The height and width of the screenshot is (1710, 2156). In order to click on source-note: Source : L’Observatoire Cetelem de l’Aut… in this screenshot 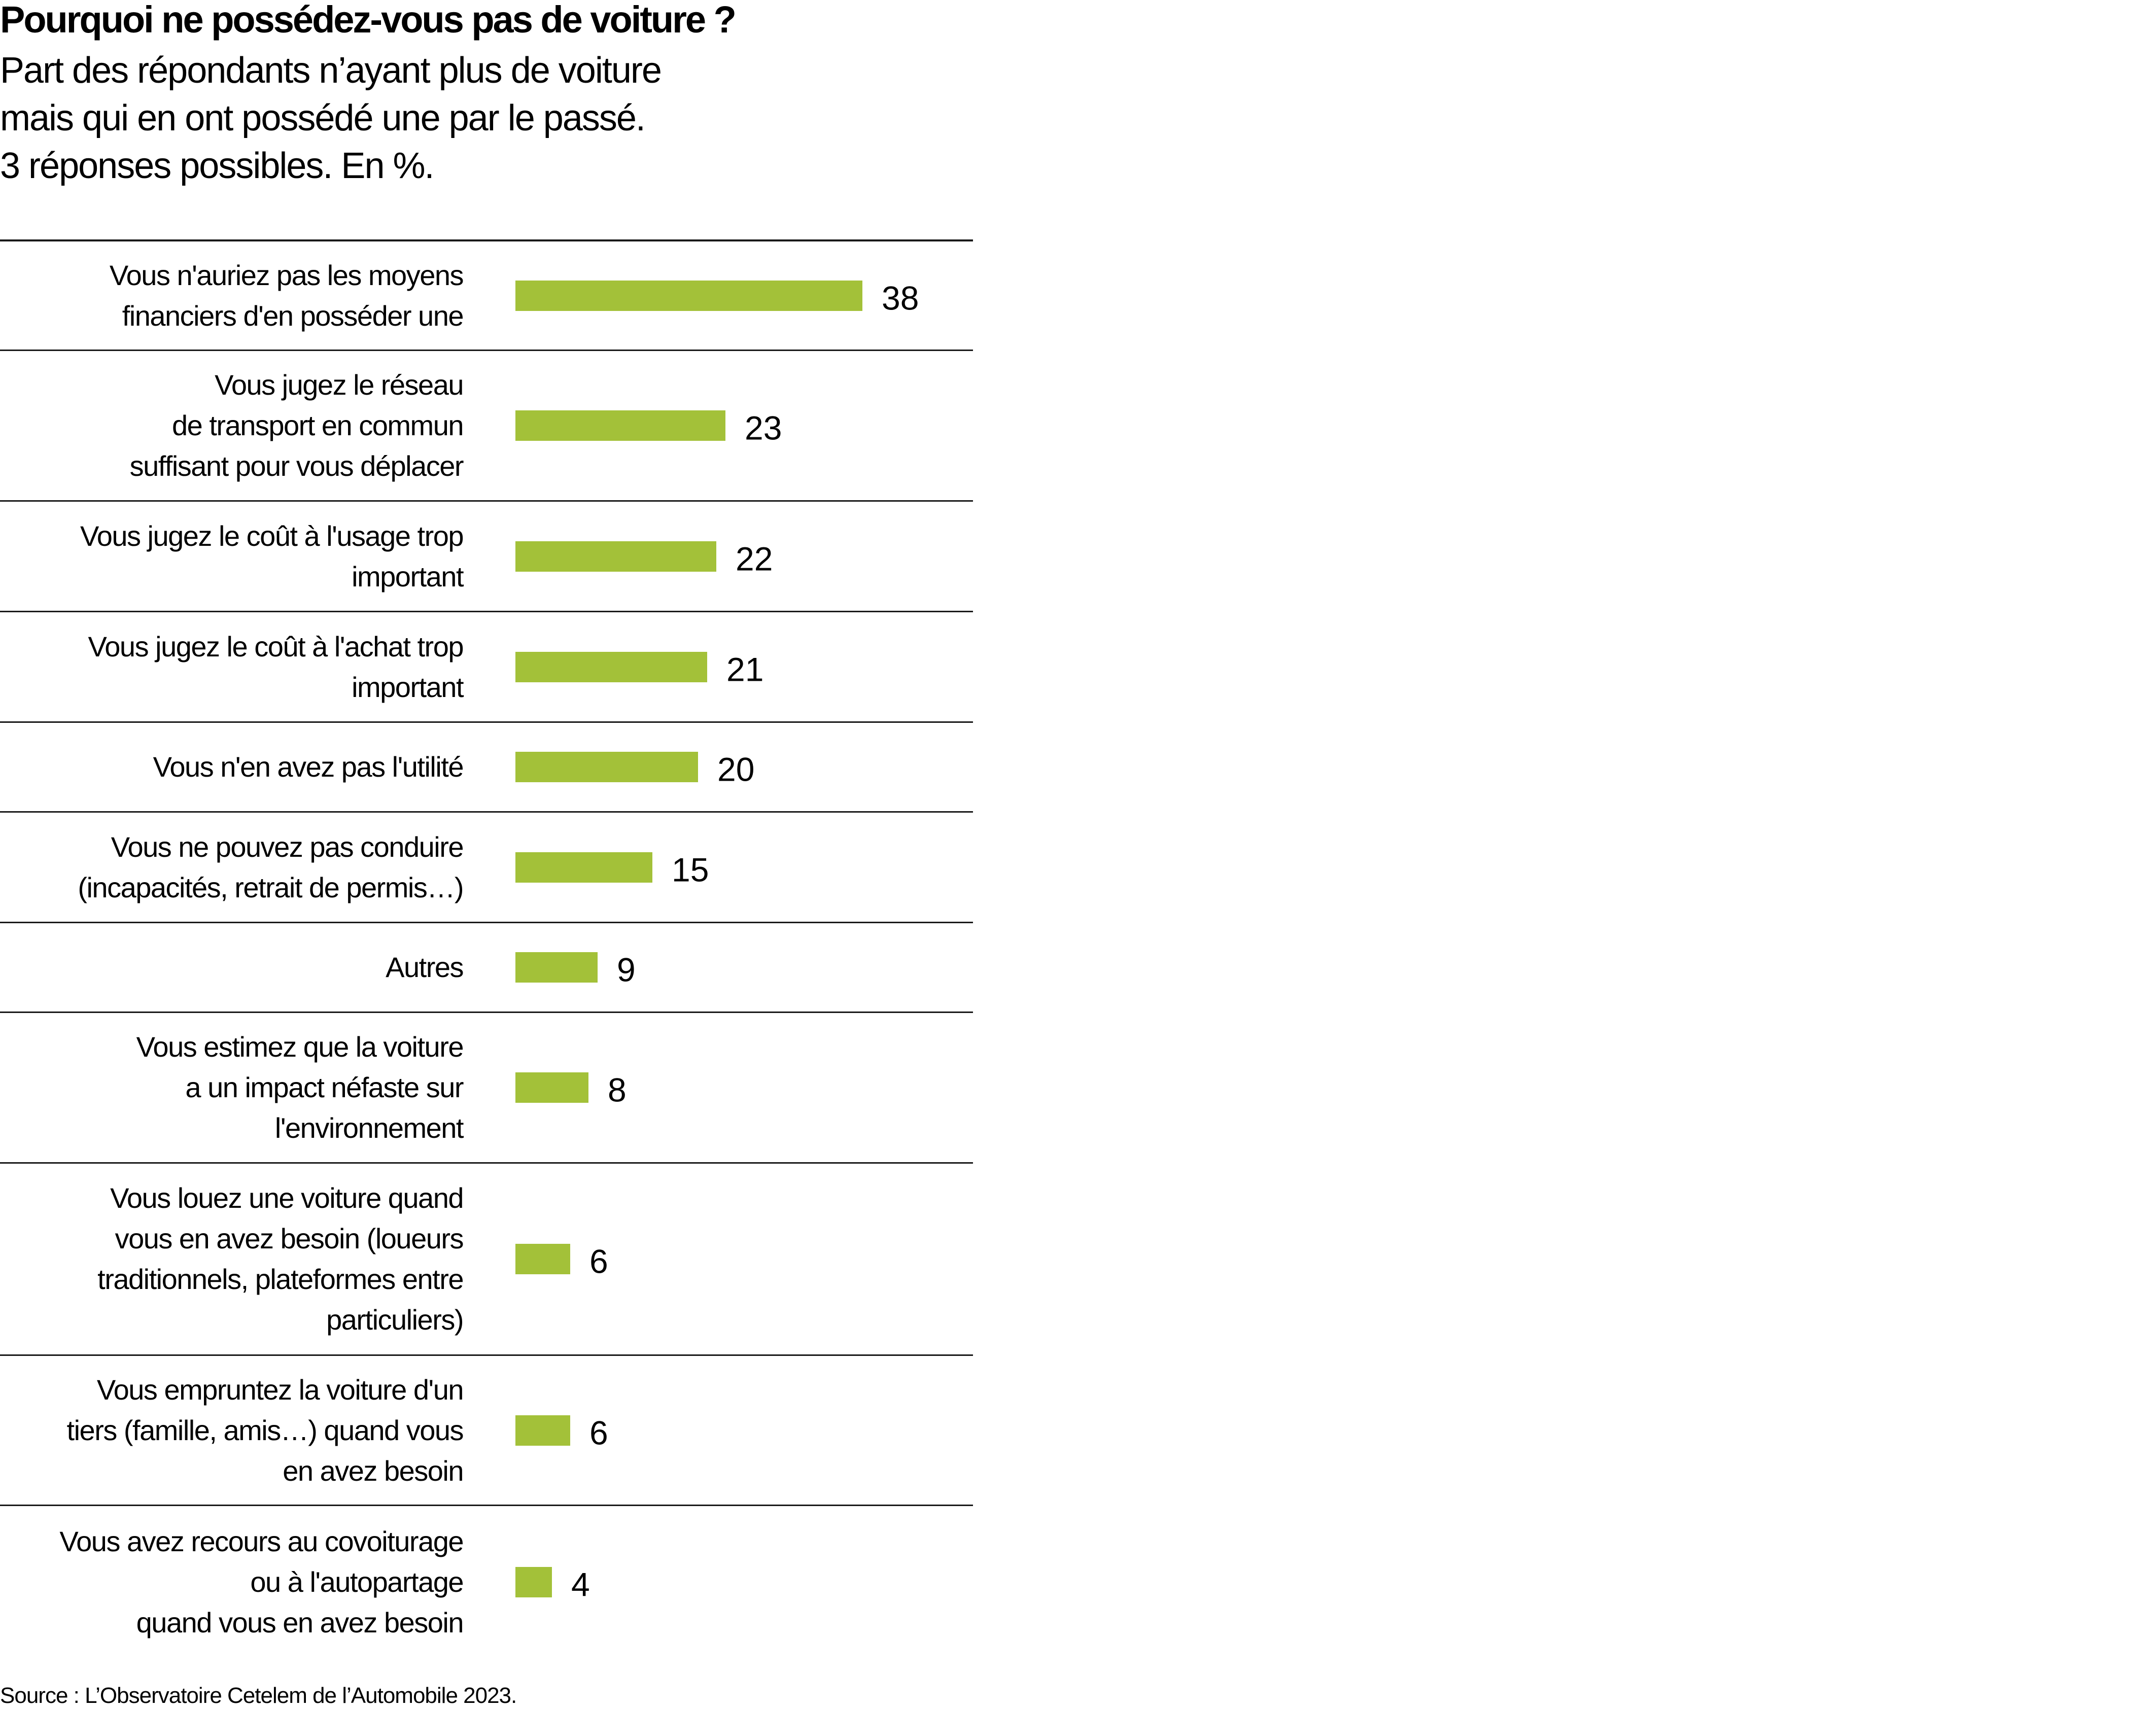, I will do `click(258, 1695)`.